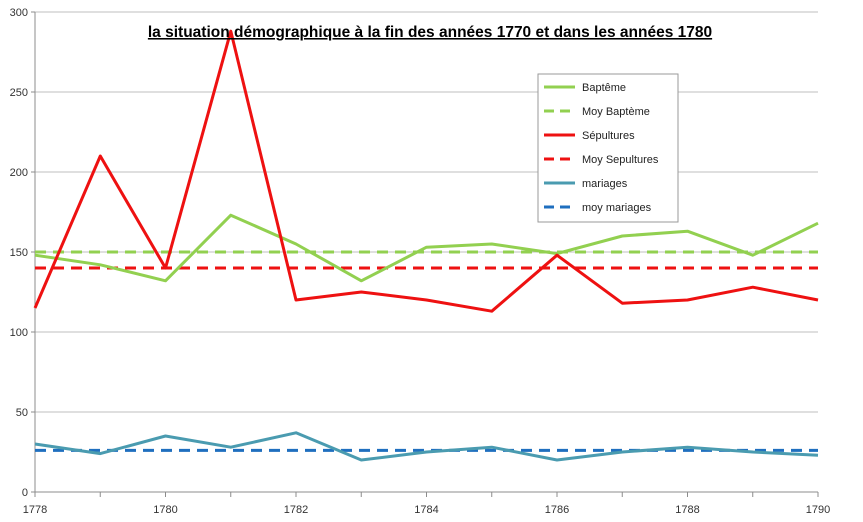 The height and width of the screenshot is (522, 863). Describe the element at coordinates (604, 88) in the screenshot. I see `legend-label-1: Baptême` at that location.